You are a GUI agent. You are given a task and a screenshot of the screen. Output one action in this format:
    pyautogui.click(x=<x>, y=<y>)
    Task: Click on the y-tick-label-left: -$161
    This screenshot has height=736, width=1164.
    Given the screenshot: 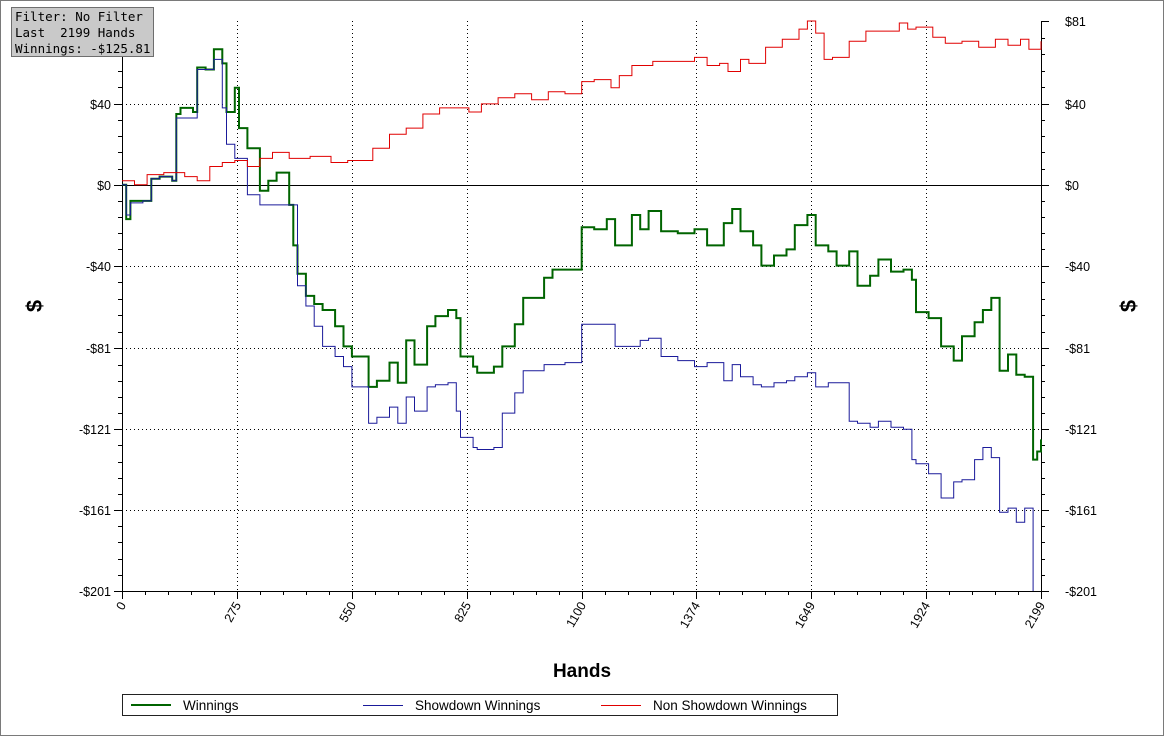 What is the action you would take?
    pyautogui.click(x=95, y=511)
    